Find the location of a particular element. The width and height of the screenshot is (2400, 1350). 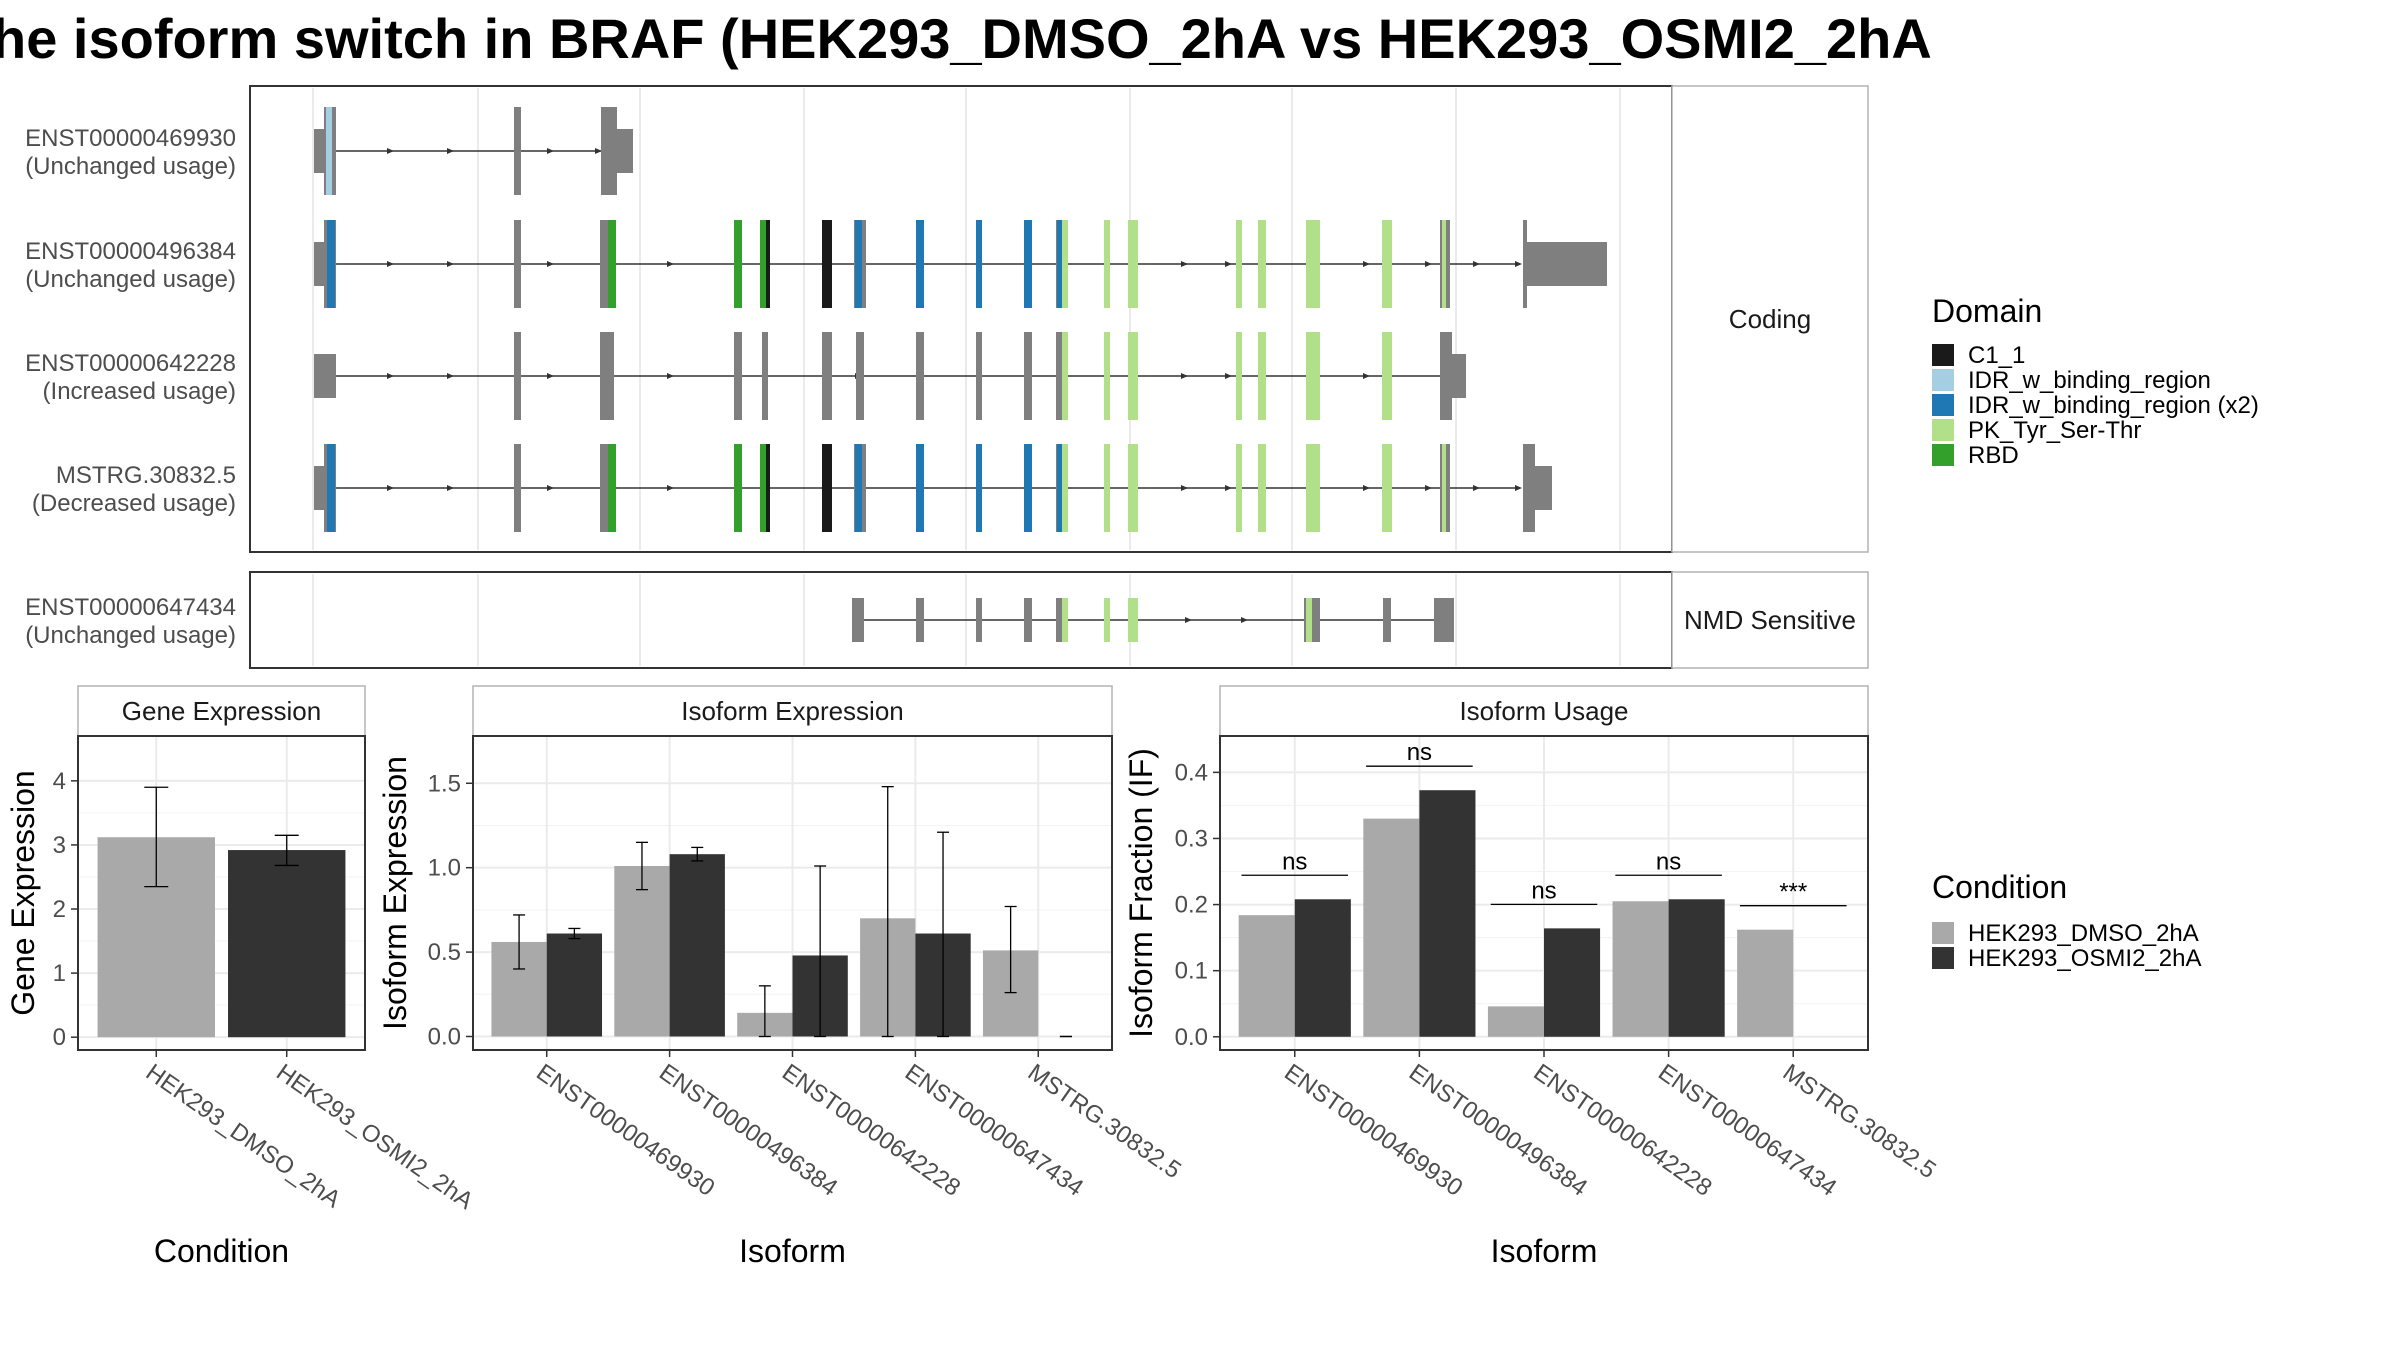

coding-strip is located at coordinates (1770, 319).